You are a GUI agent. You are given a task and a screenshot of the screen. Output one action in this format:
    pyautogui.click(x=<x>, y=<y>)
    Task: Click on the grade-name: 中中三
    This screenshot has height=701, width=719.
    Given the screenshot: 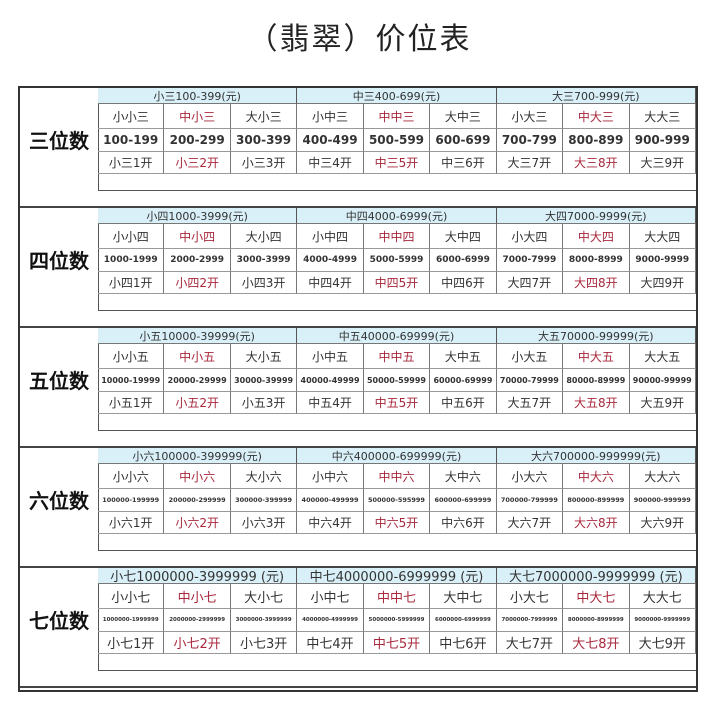 What is the action you would take?
    pyautogui.click(x=397, y=116)
    